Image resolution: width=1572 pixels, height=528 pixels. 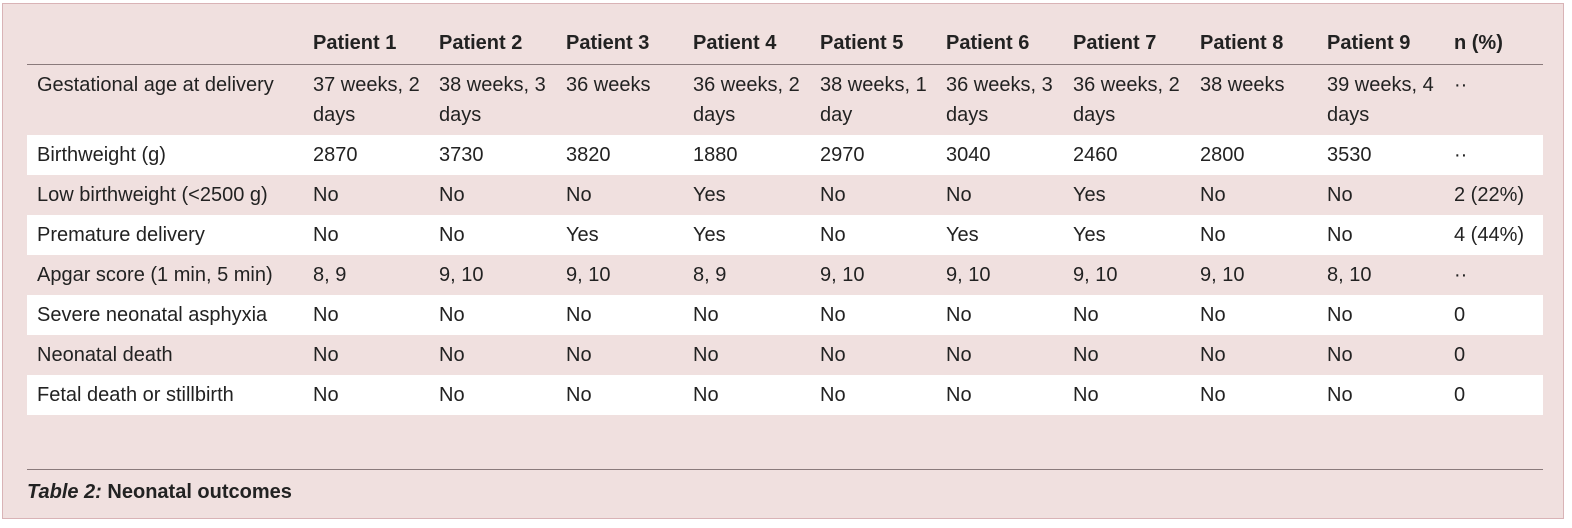 What do you see at coordinates (999, 100) in the screenshot?
I see `table-cell: 36 weeks, 3 days` at bounding box center [999, 100].